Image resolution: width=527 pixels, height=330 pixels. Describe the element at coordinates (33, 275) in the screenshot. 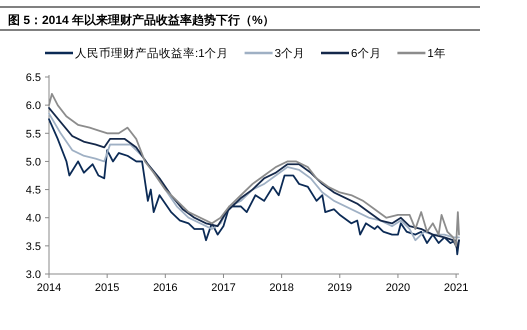

I see `y-tick-label: 3.0` at that location.